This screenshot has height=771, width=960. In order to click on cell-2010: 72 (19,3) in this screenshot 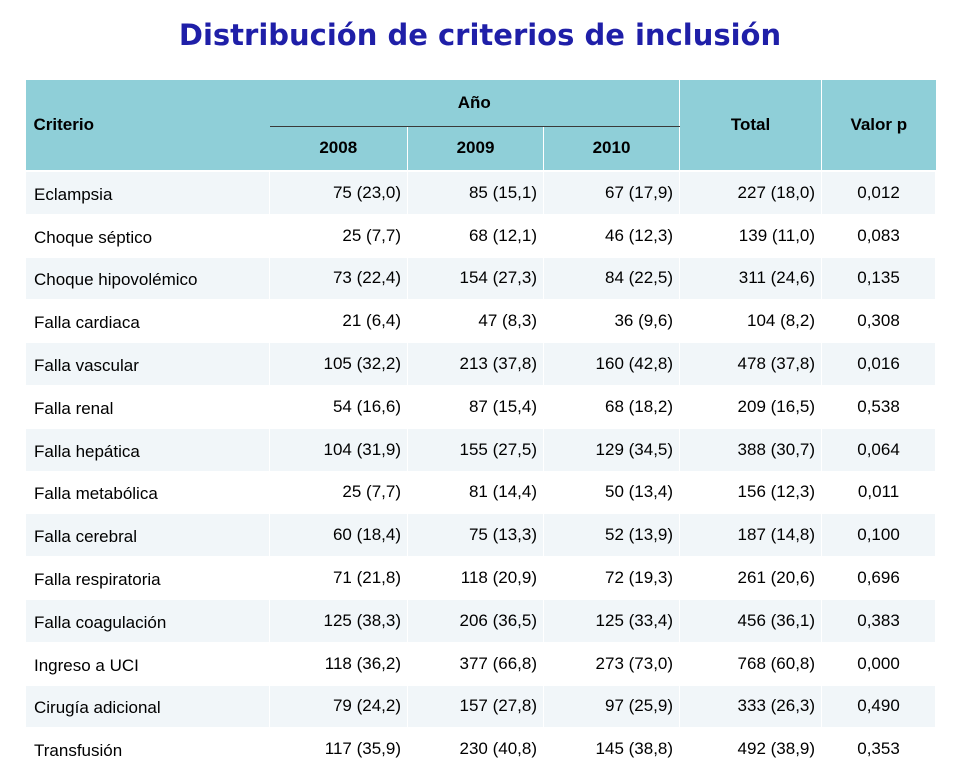, I will do `click(611, 578)`.